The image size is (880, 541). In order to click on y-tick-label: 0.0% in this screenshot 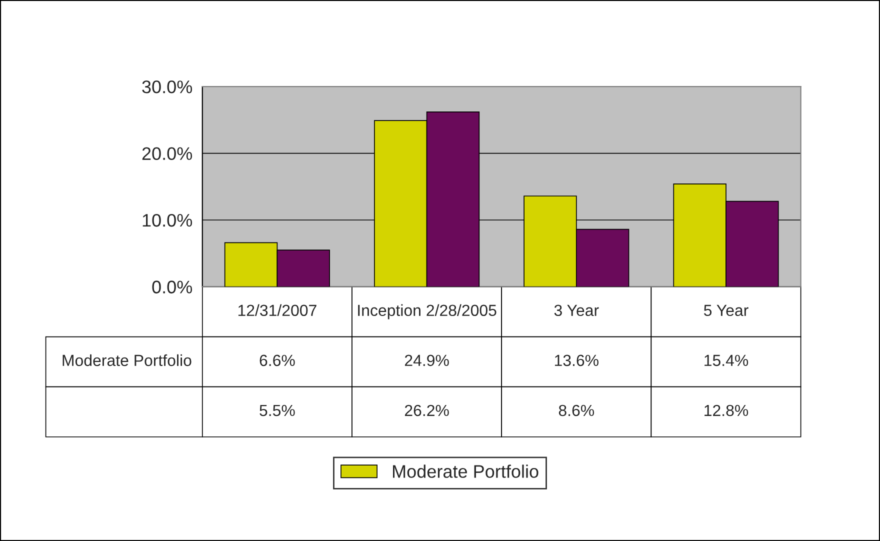, I will do `click(172, 287)`.